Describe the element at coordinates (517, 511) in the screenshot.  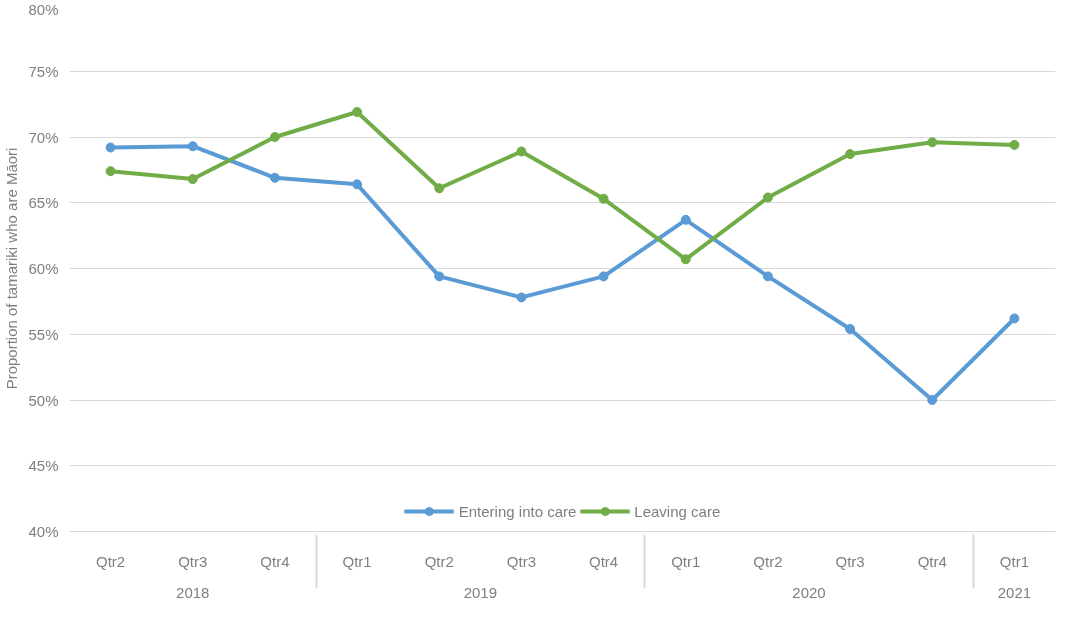
I see `legend-label: Entering into care` at that location.